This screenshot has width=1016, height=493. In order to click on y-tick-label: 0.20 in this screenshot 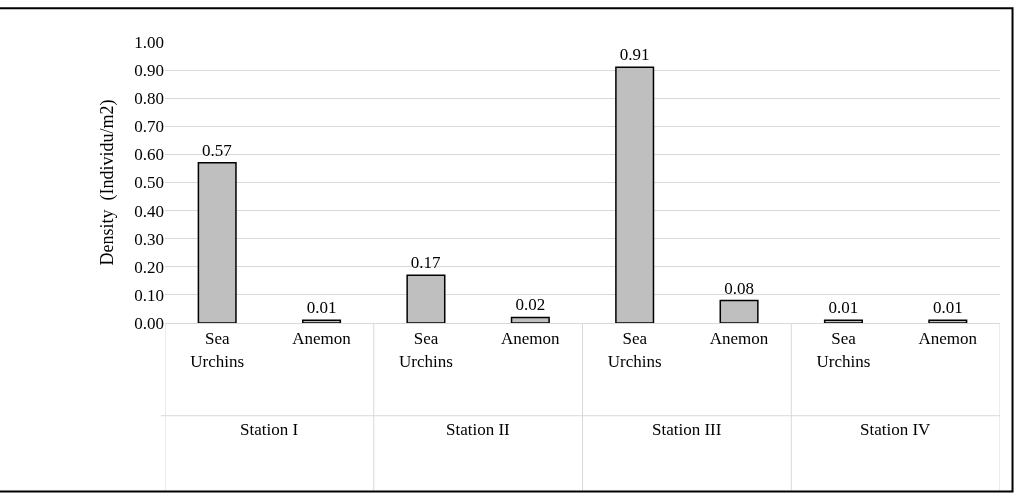, I will do `click(149, 267)`.